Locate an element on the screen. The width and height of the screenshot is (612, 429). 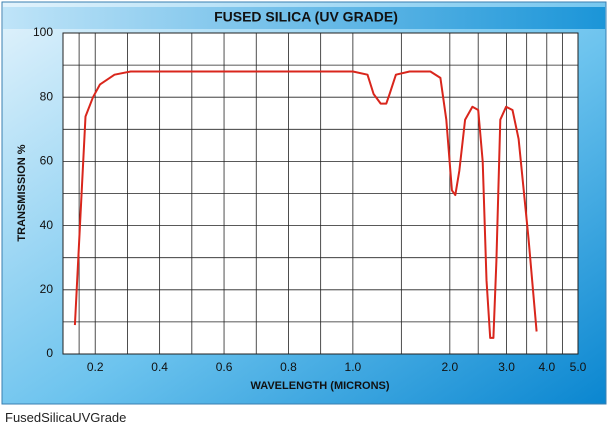
x-tick-label: 2.0 is located at coordinates (449, 367).